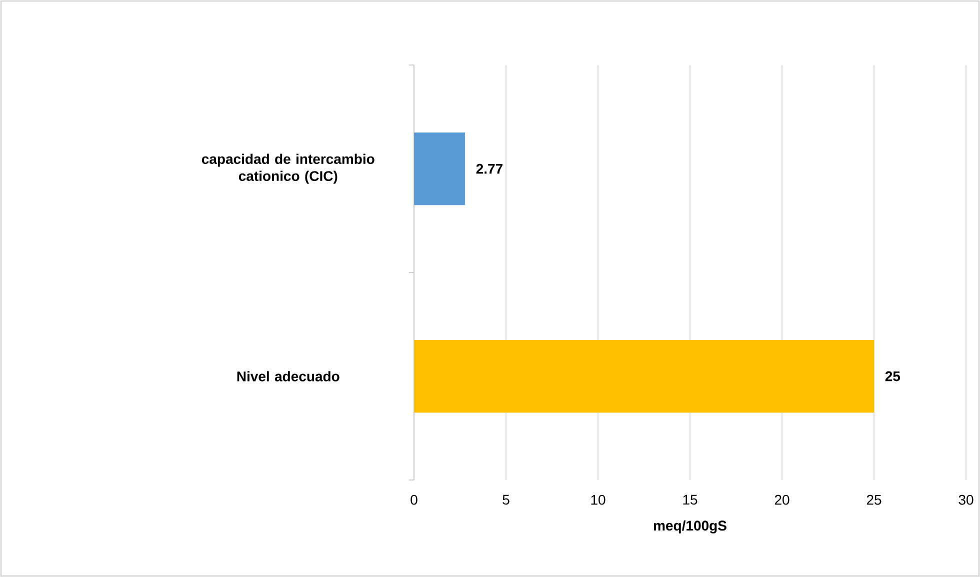 The height and width of the screenshot is (577, 980). I want to click on x-tick-label: 5, so click(506, 499).